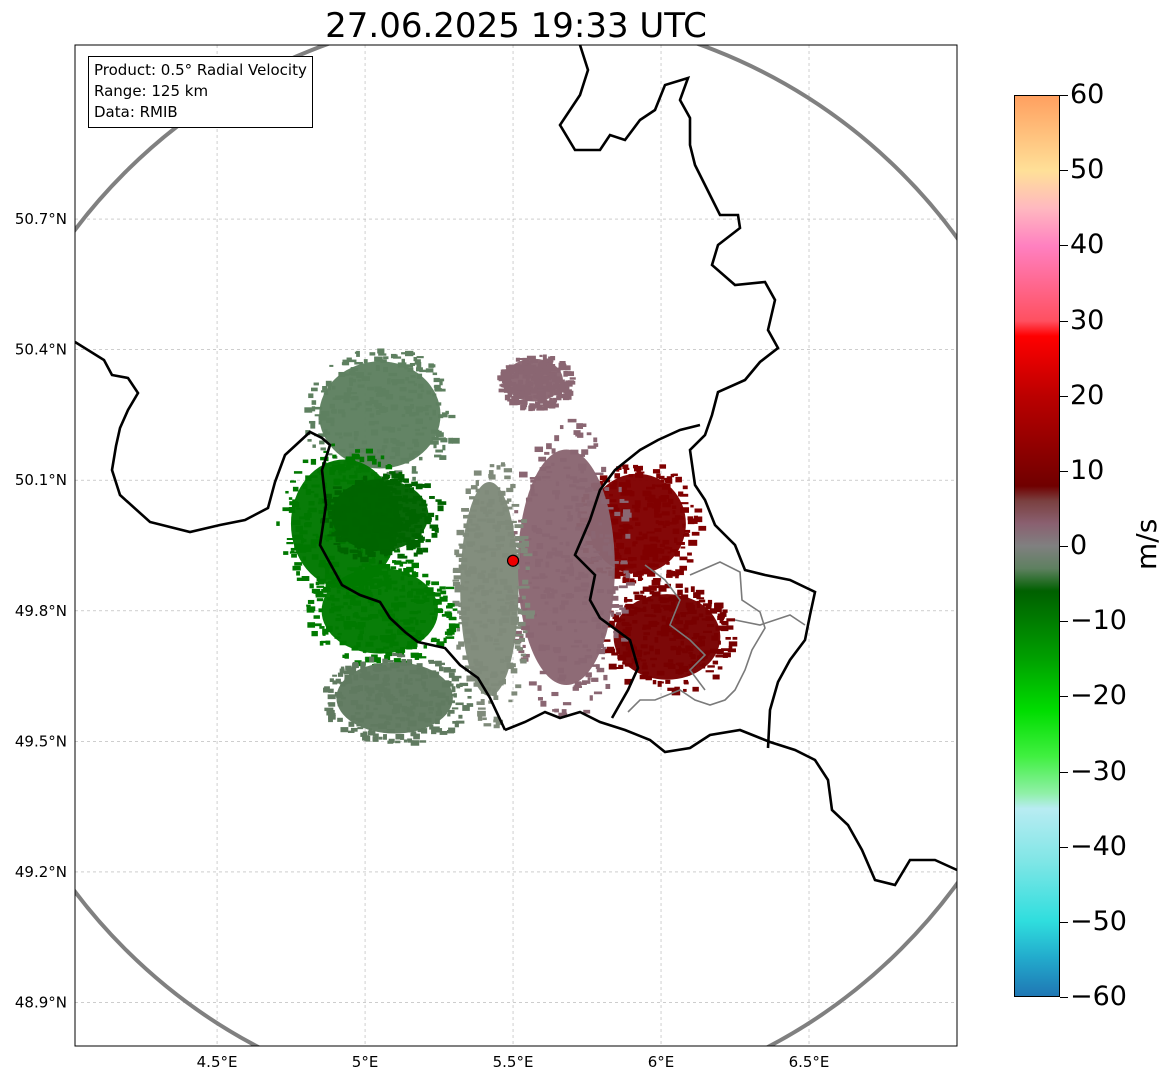 The height and width of the screenshot is (1081, 1171). Describe the element at coordinates (1146, 544) in the screenshot. I see `colorbar-unit: m/s` at that location.